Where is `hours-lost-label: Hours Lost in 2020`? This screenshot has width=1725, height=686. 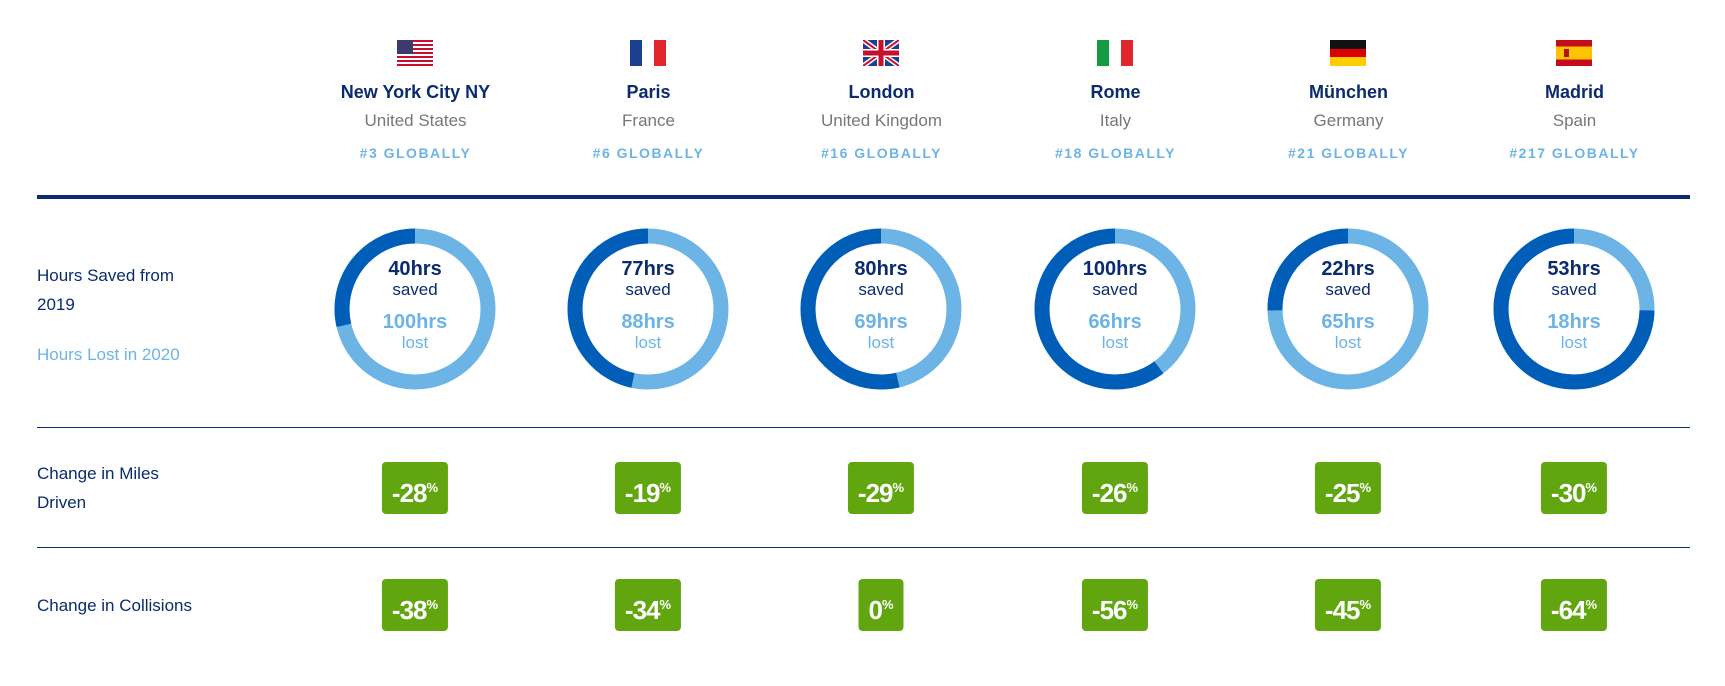 hours-lost-label: Hours Lost in 2020 is located at coordinates (108, 354).